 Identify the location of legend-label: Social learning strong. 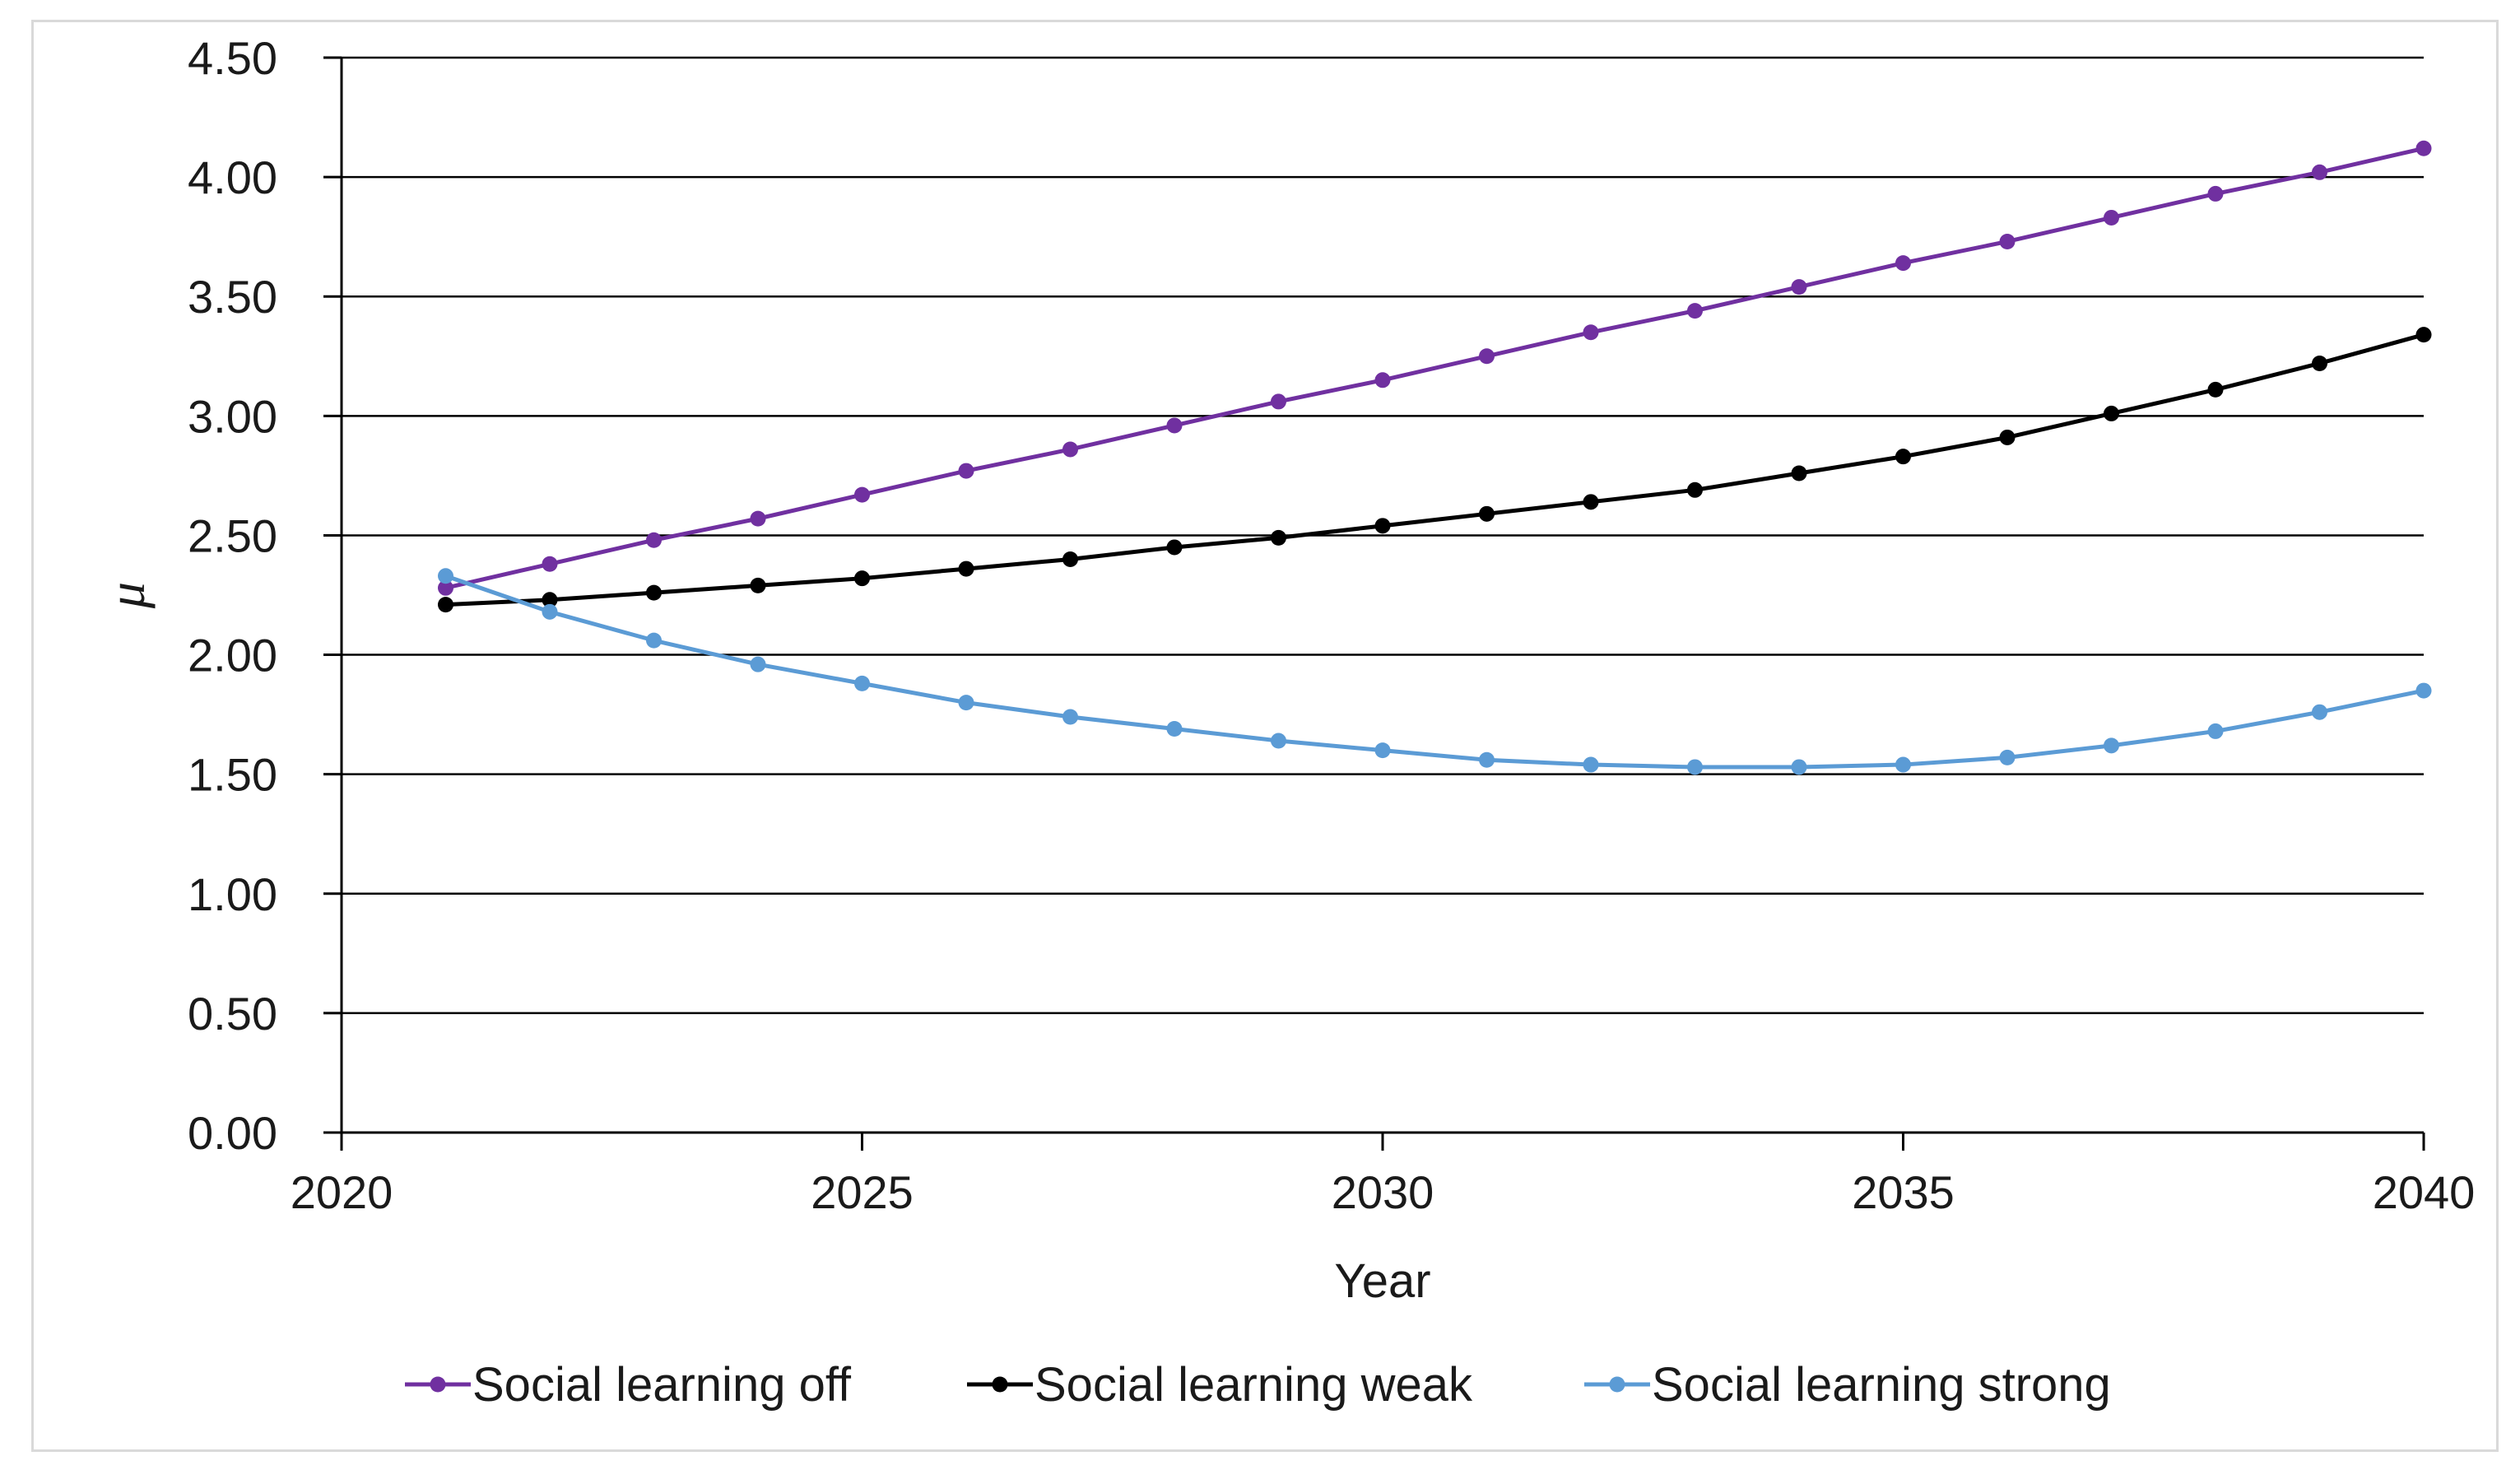
(1881, 1385).